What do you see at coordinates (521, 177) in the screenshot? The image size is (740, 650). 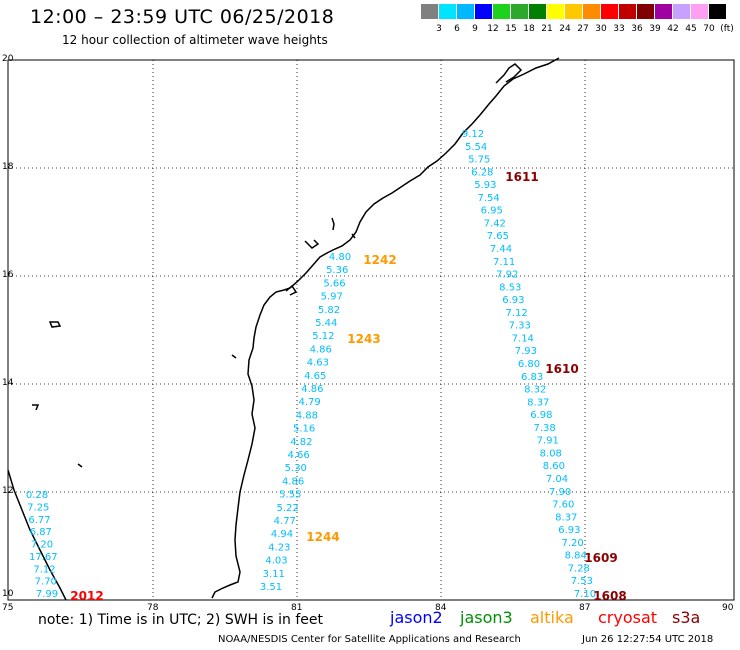 I see `pass-number-label: 1611` at bounding box center [521, 177].